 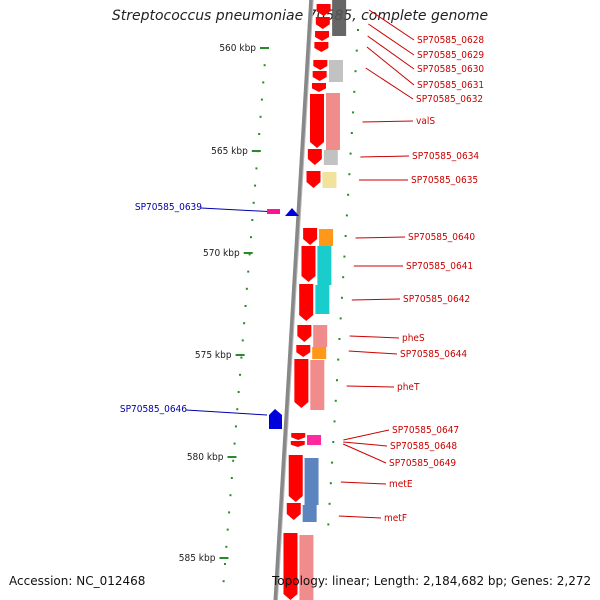 I want to click on gene-label: valS, so click(x=425, y=121).